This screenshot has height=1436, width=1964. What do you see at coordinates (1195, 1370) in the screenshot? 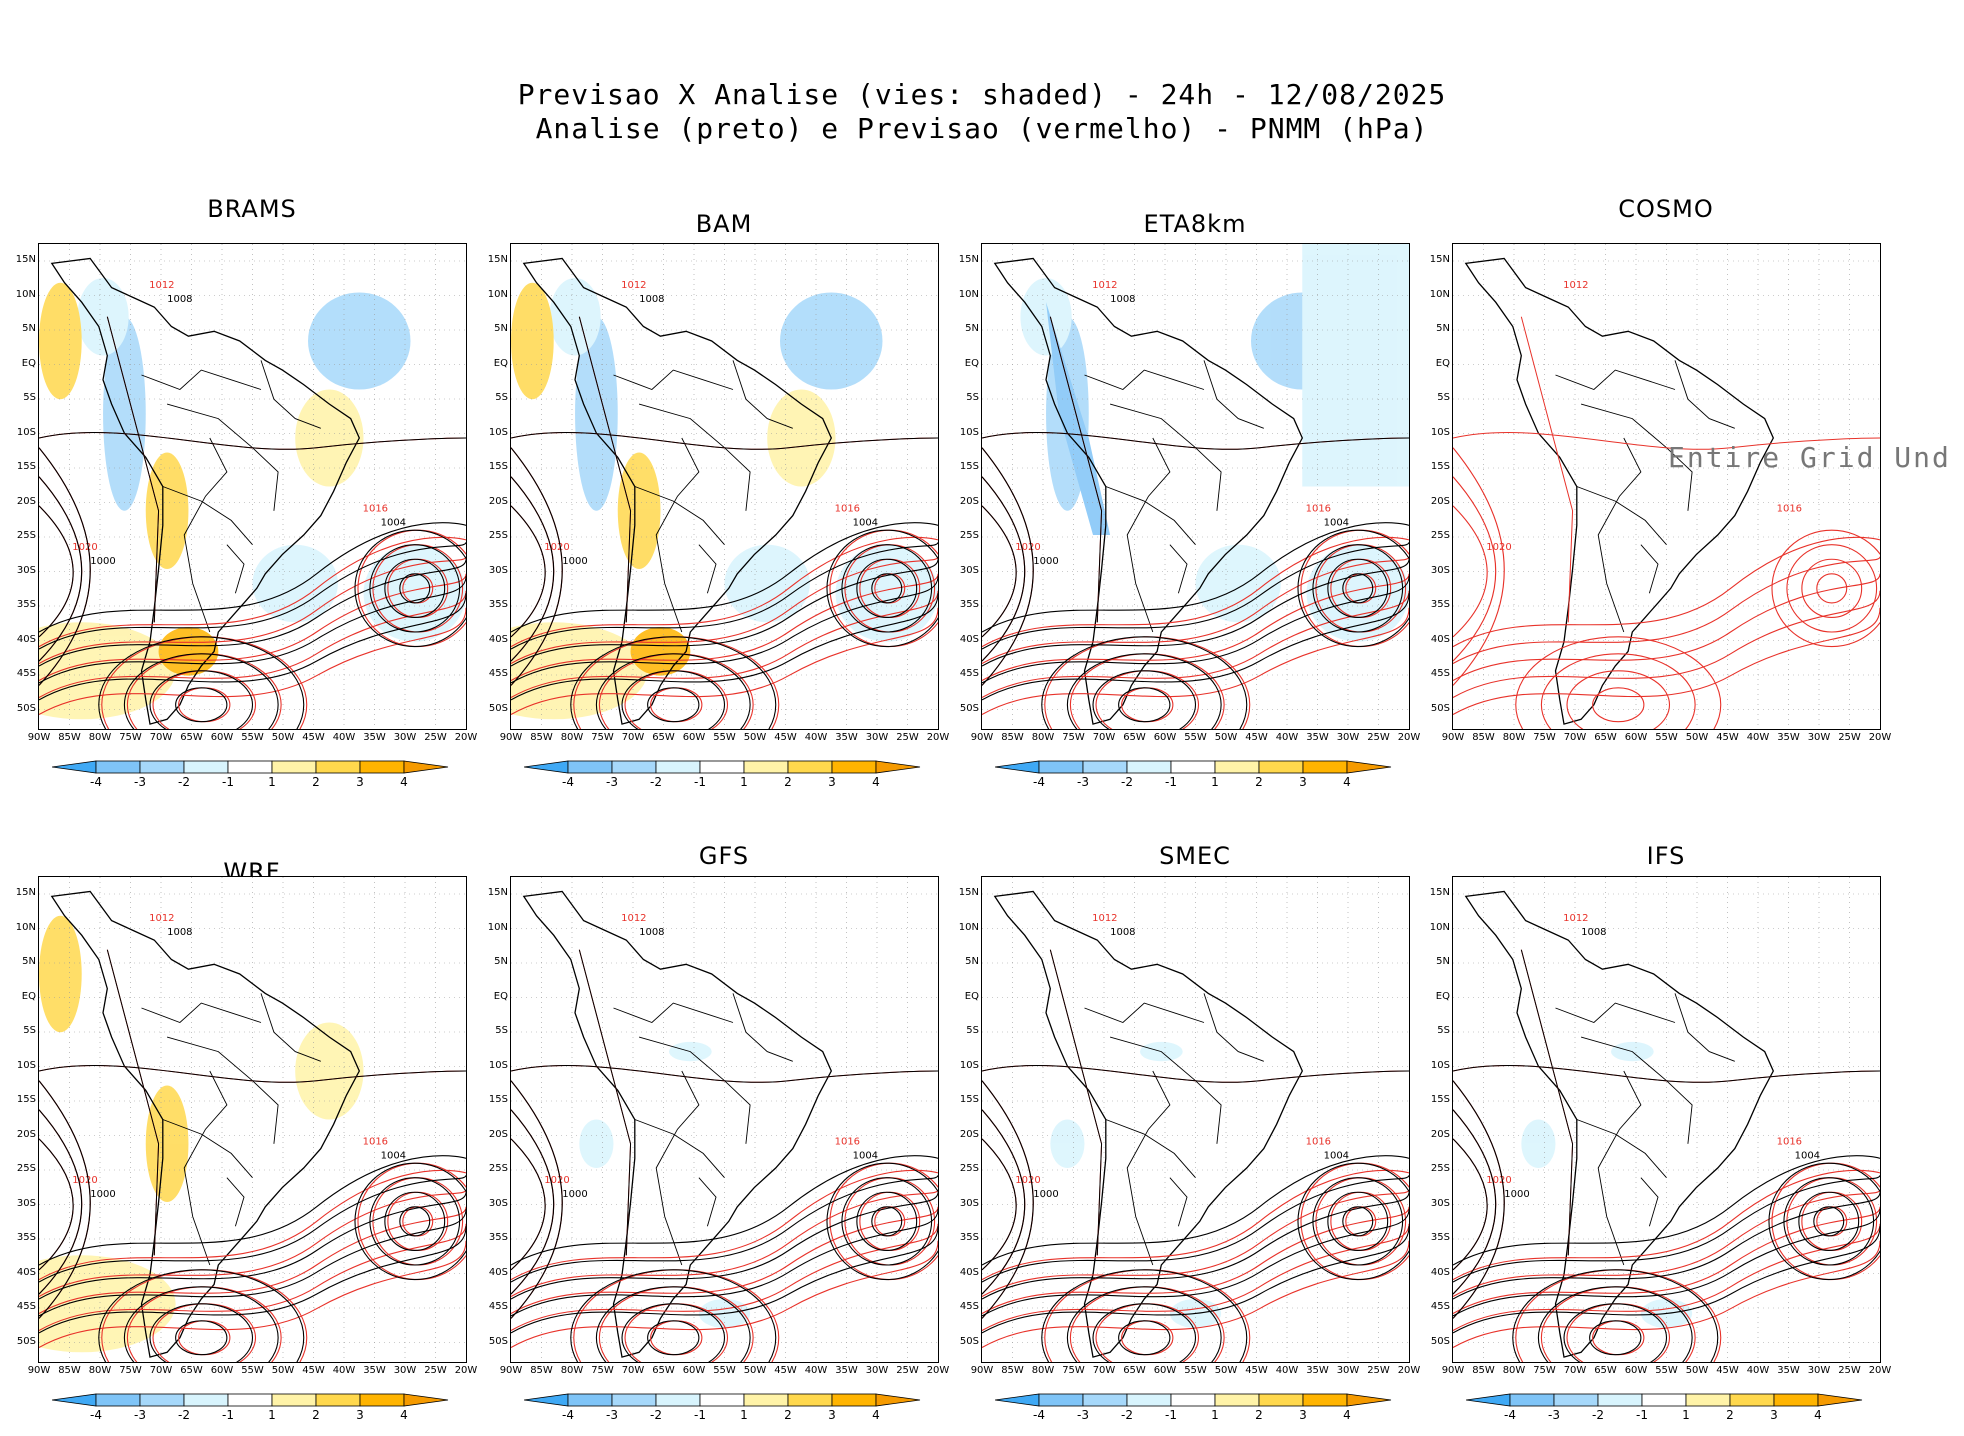
I see `lon-label: 55W` at bounding box center [1195, 1370].